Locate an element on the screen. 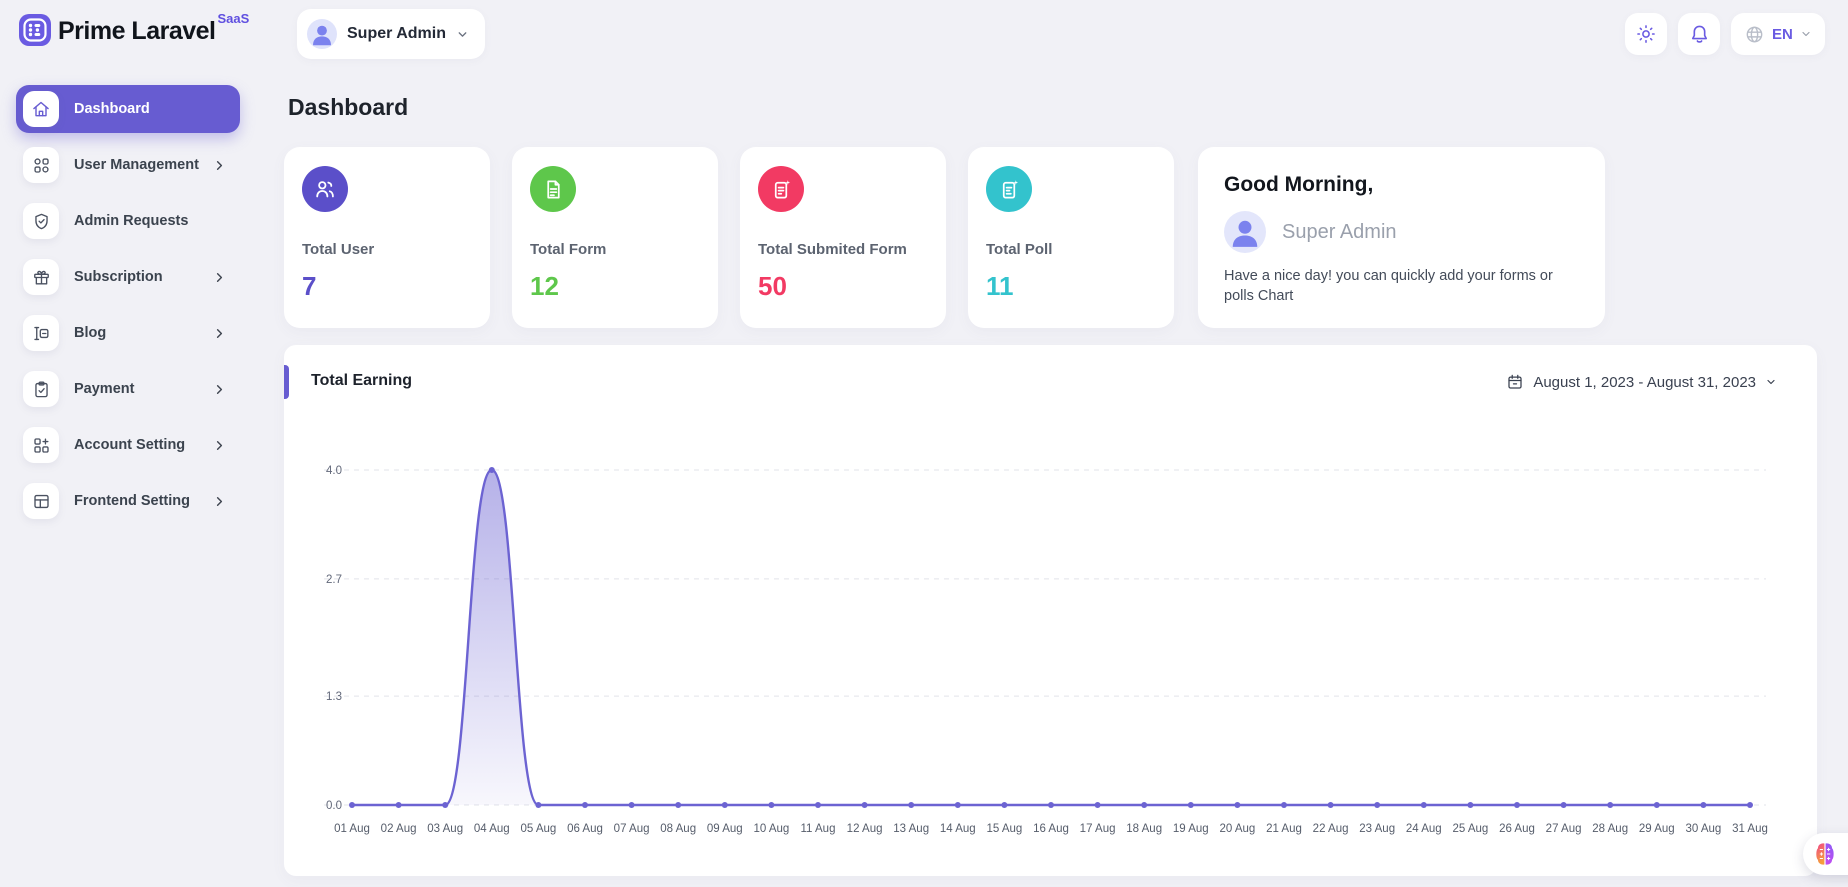 The image size is (1848, 887). language-selector: EN is located at coordinates (1778, 34).